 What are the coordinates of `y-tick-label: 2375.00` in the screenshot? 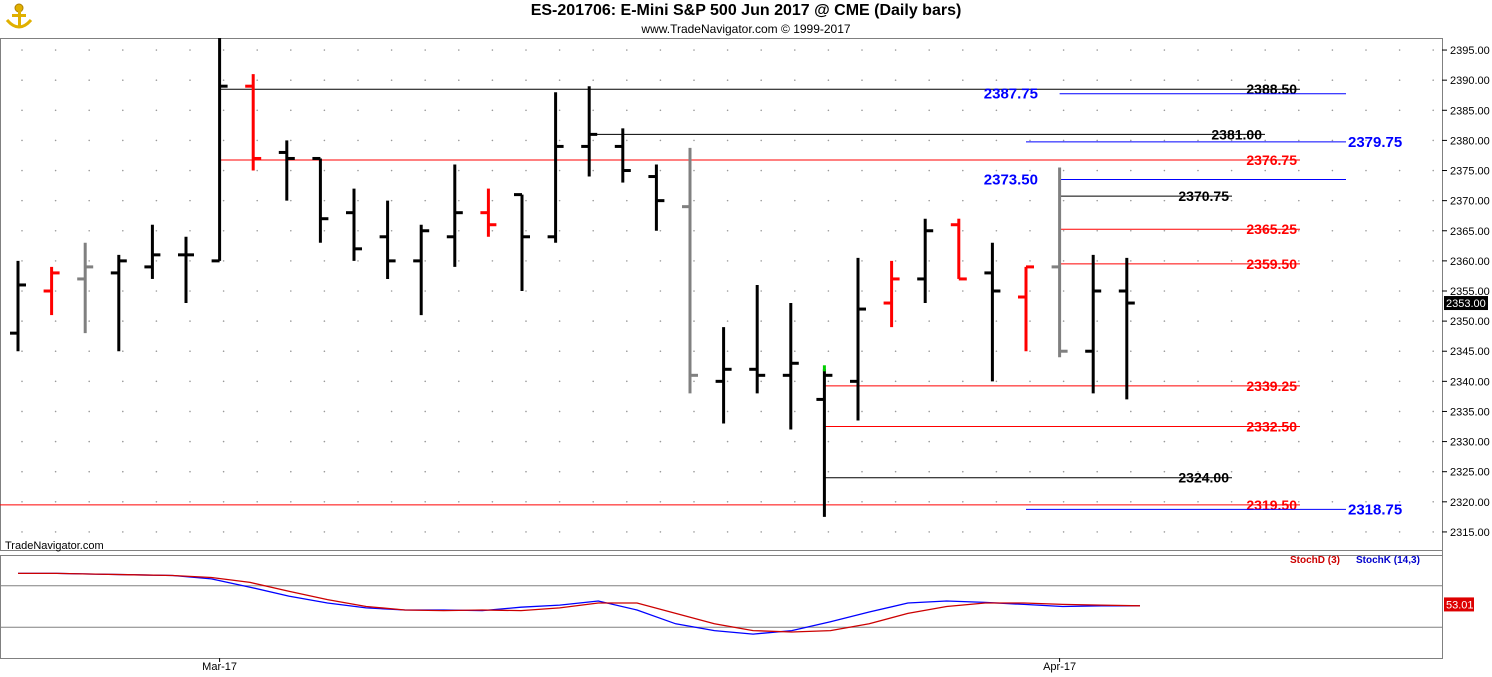 It's located at (1470, 172).